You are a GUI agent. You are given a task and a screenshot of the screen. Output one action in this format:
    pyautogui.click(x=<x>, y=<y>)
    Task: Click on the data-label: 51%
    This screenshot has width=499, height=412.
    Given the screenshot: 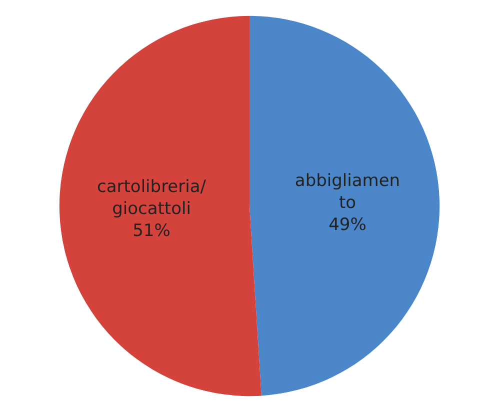 What is the action you would take?
    pyautogui.click(x=151, y=231)
    